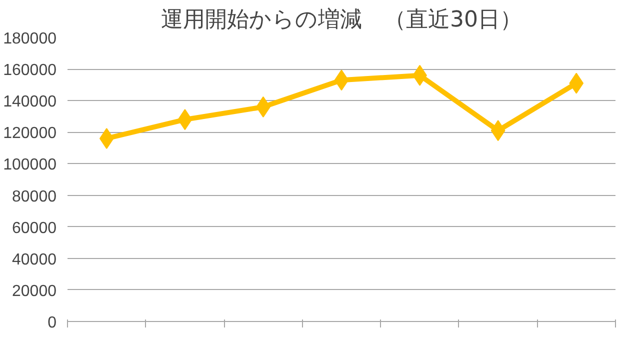  Describe the element at coordinates (34, 291) in the screenshot. I see `y-tick-label: 20000` at that location.